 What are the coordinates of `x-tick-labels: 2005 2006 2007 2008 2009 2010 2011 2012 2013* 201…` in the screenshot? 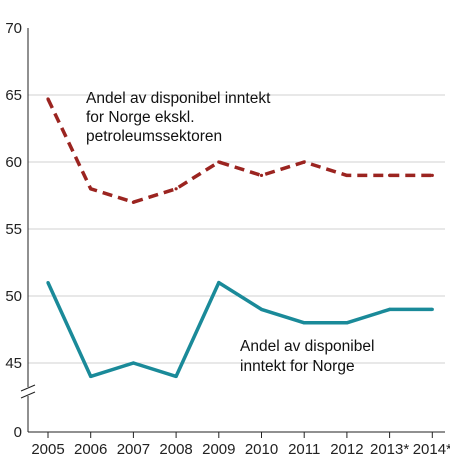 It's located at (240, 445).